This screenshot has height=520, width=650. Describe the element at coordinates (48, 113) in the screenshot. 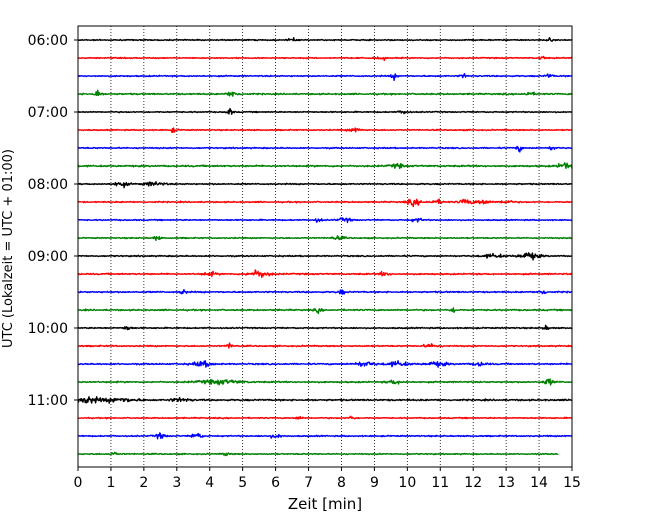

I see `y-tick-label: 07:00` at that location.